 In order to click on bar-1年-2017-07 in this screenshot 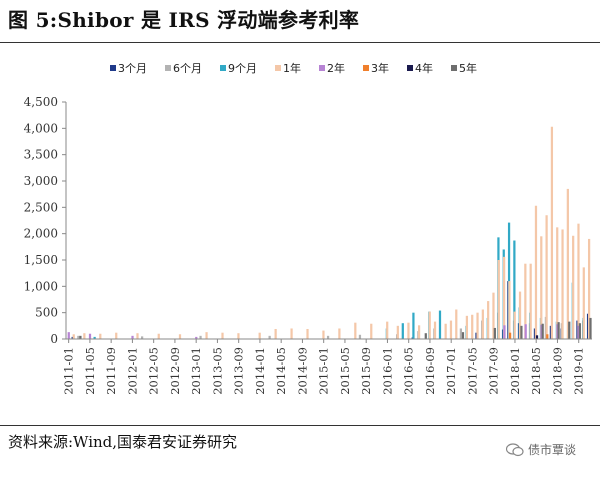, I will do `click(482, 324)`.